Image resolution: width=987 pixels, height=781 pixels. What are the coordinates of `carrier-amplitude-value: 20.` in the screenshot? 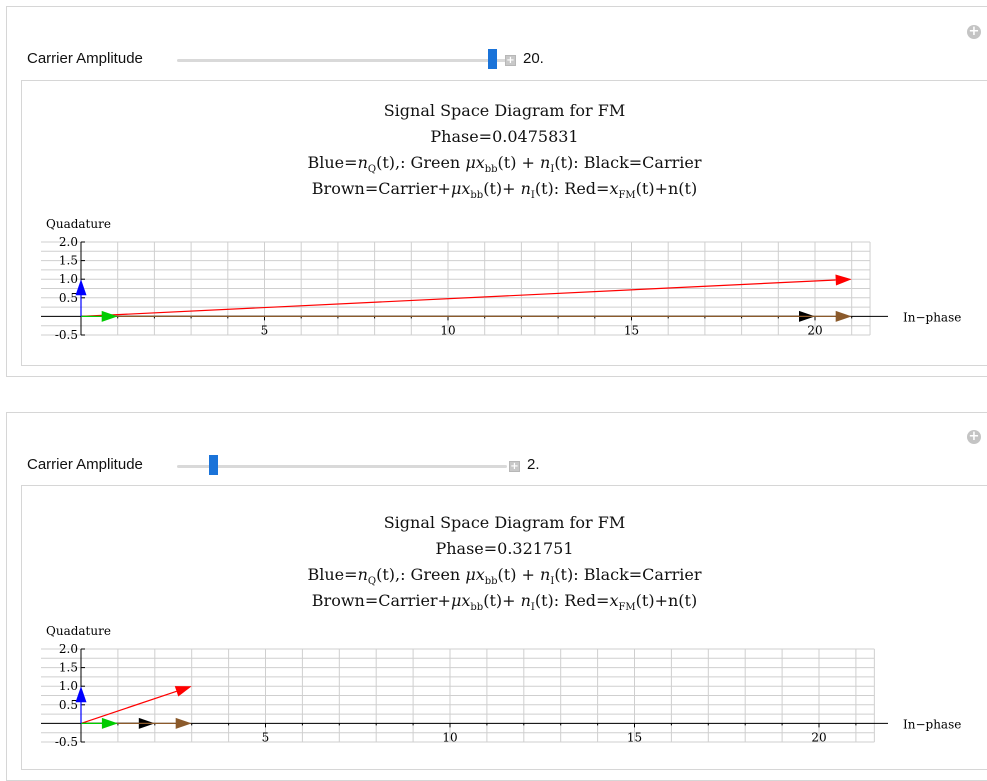 It's located at (533, 58).